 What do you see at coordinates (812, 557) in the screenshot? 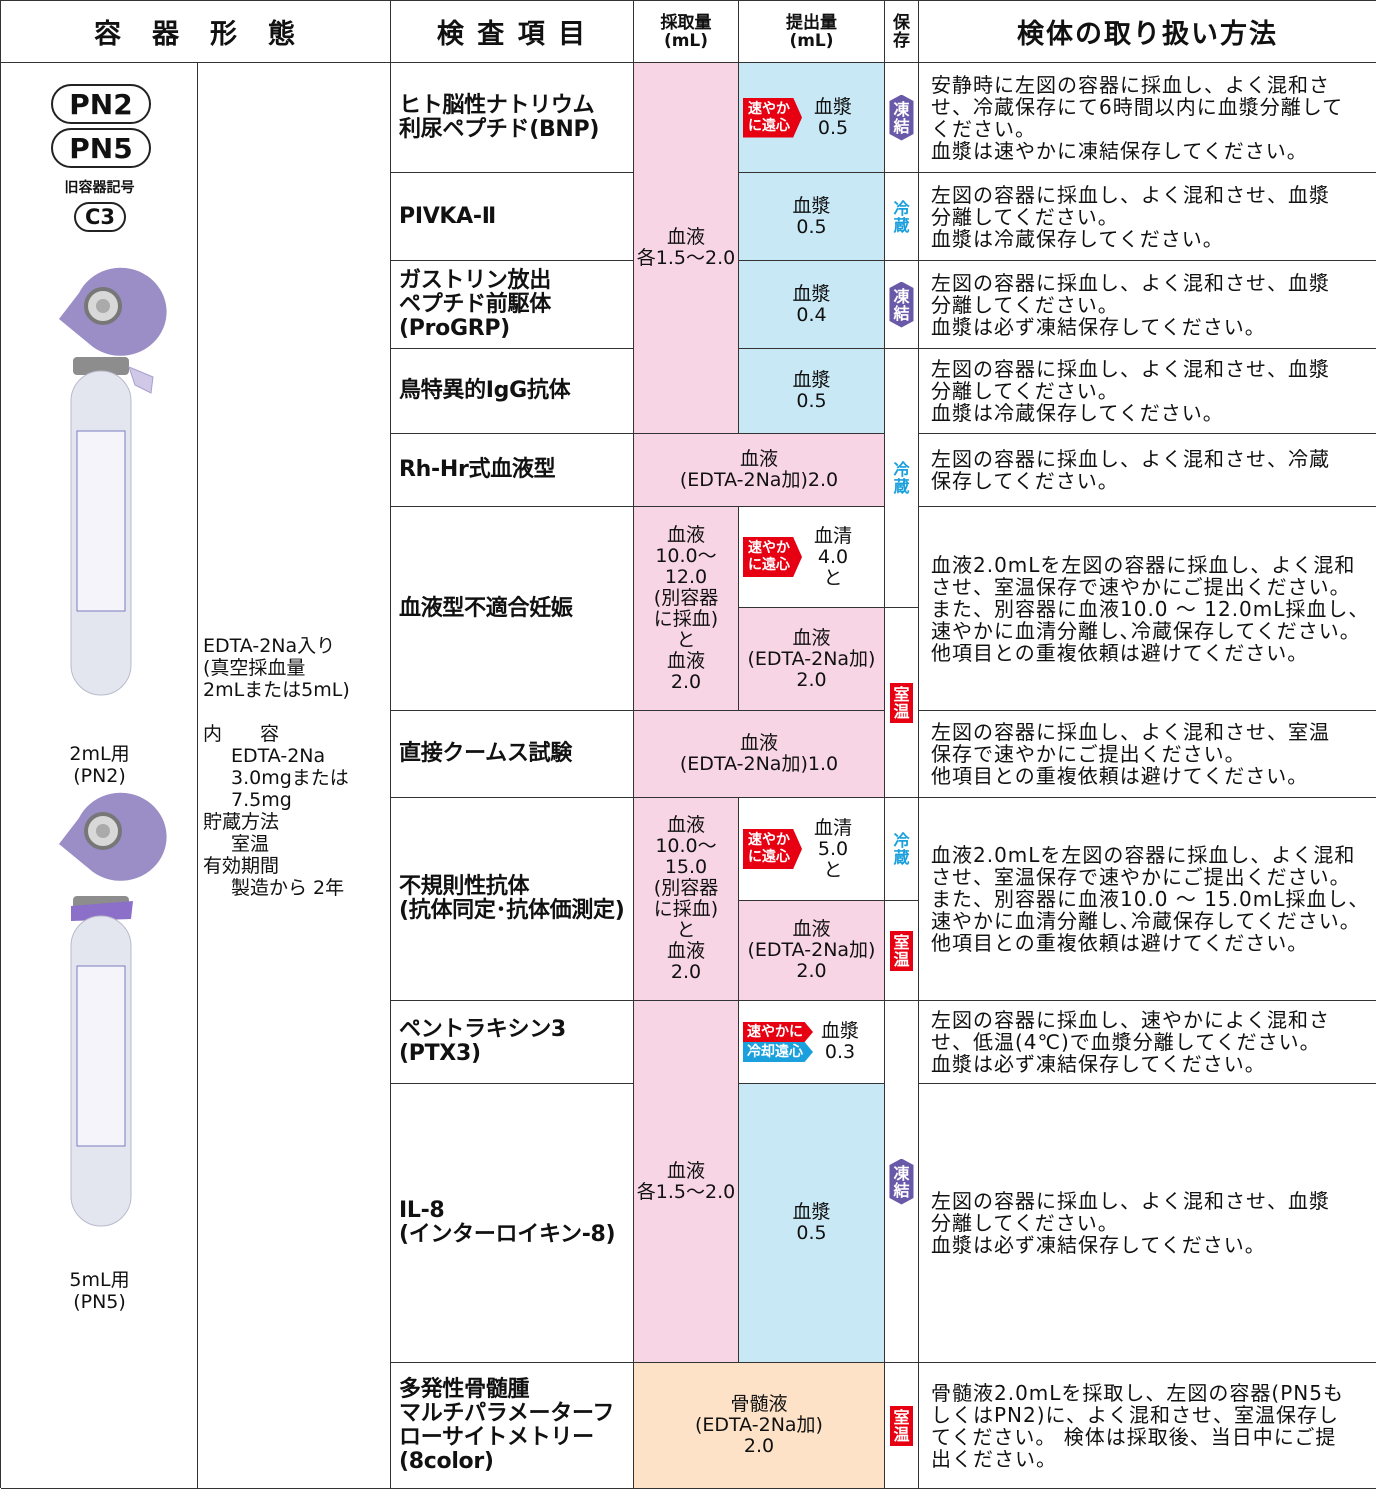
I see `submission-cell: 速やか に遠心 血清 4.0 と` at bounding box center [812, 557].